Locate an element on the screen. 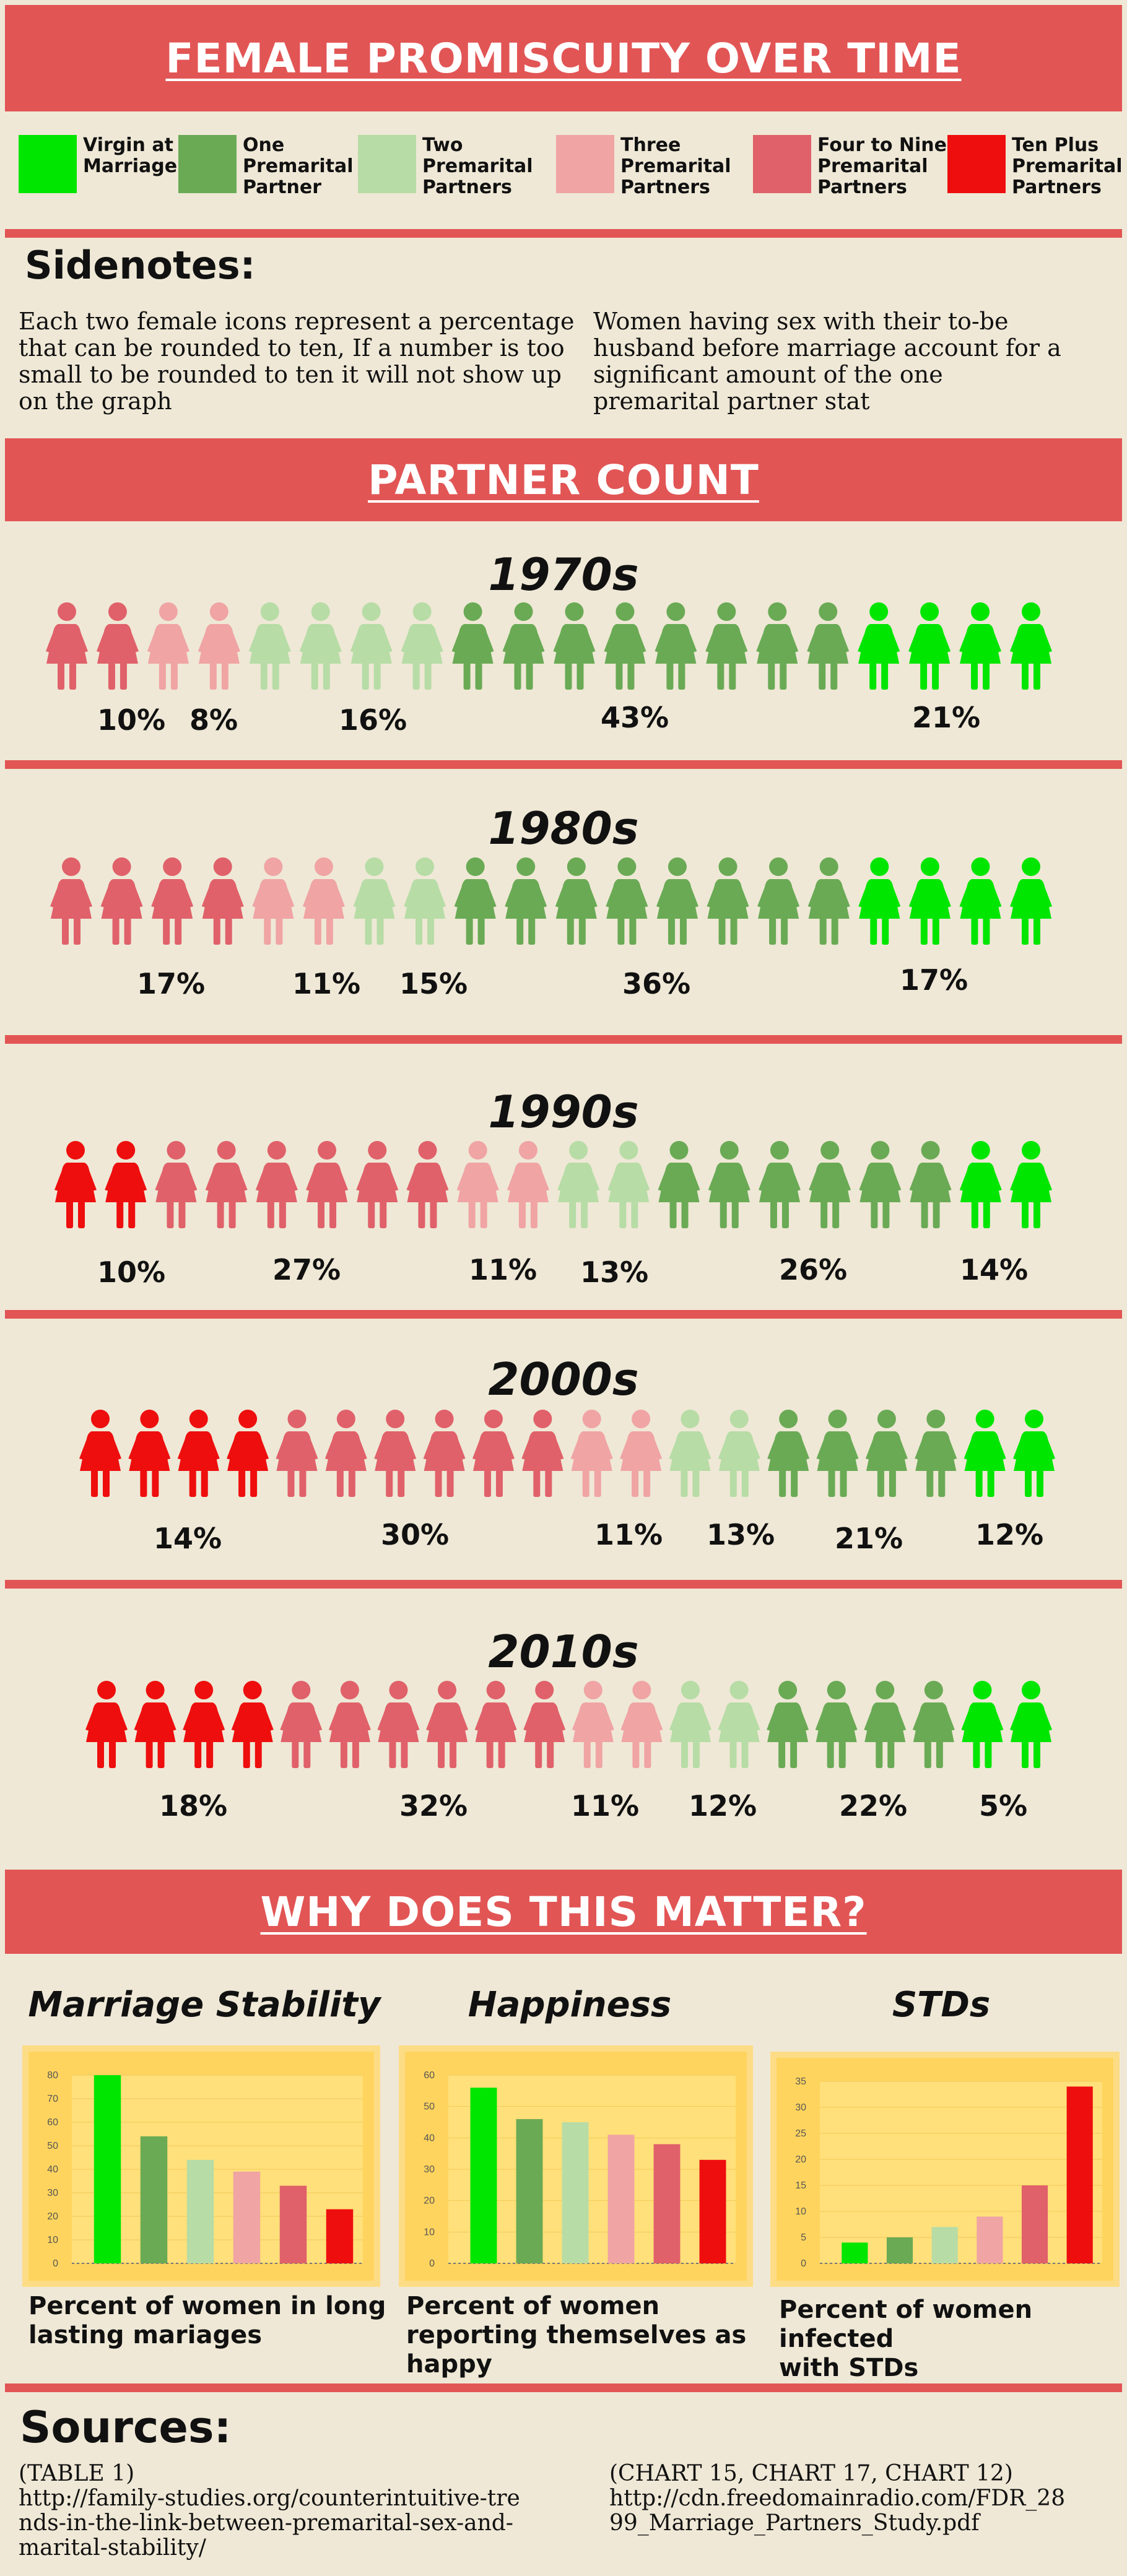 Image resolution: width=1127 pixels, height=2576 pixels. happiness-chart: 0 10 20 30 40 50 60 is located at coordinates (576, 2166).